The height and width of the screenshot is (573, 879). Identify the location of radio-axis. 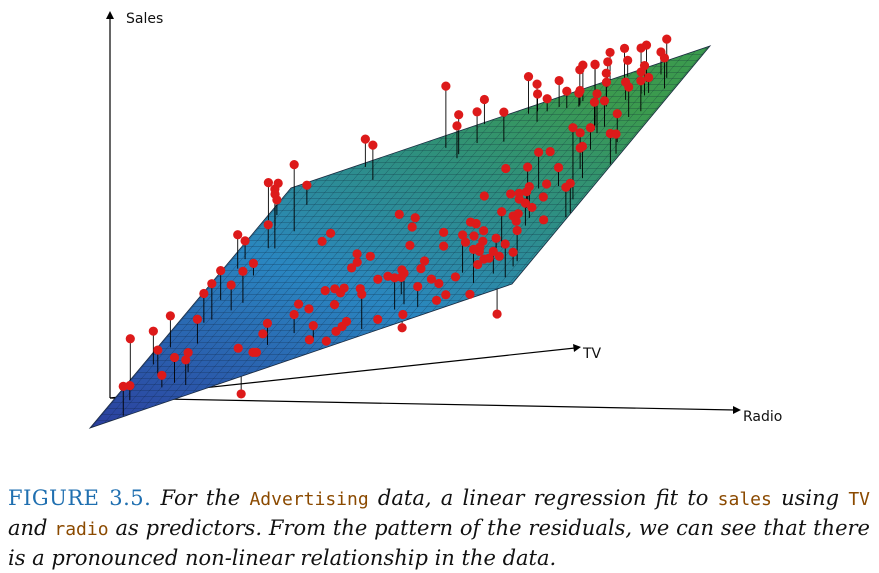
(422, 404).